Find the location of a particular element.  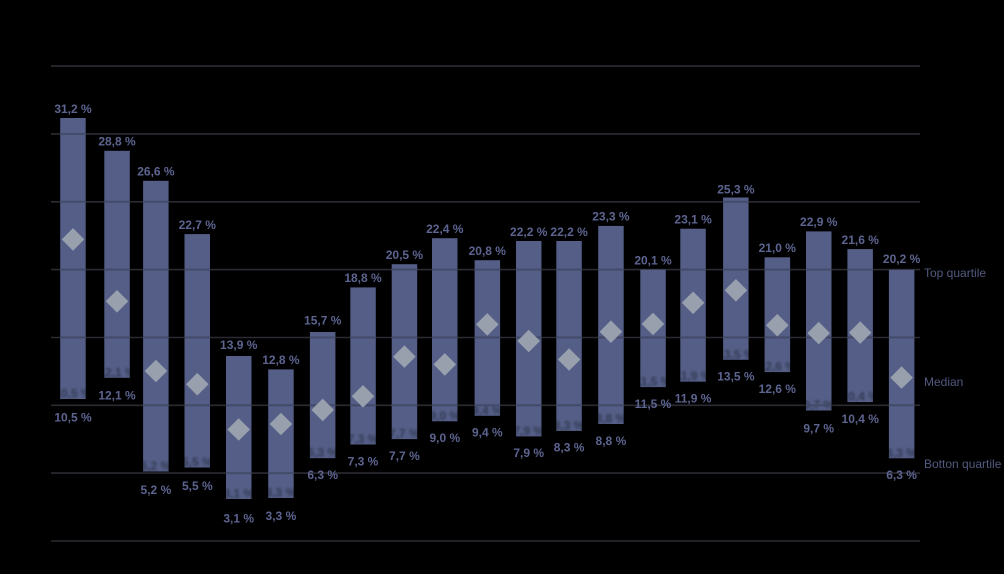

svg-text: 25,3 % is located at coordinates (736, 189).